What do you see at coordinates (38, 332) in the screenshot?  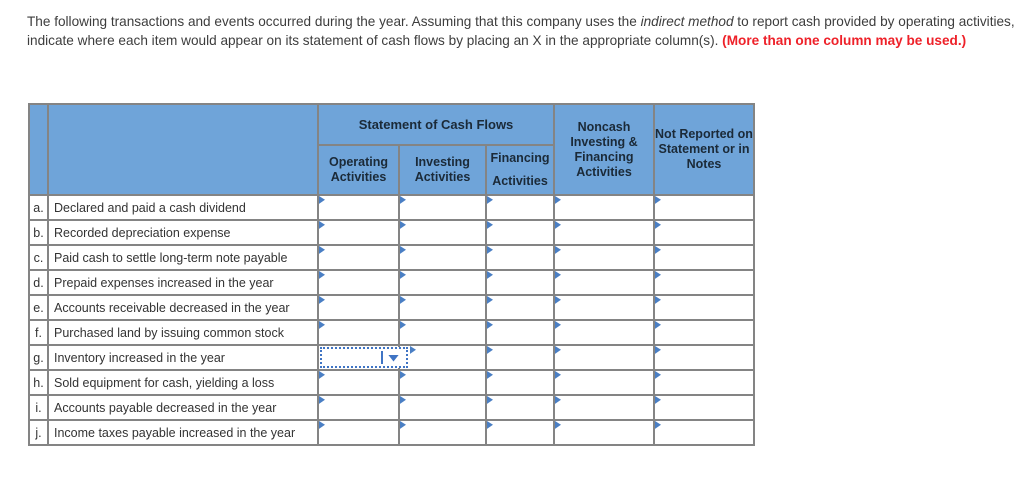 I see `row-letter: f.` at bounding box center [38, 332].